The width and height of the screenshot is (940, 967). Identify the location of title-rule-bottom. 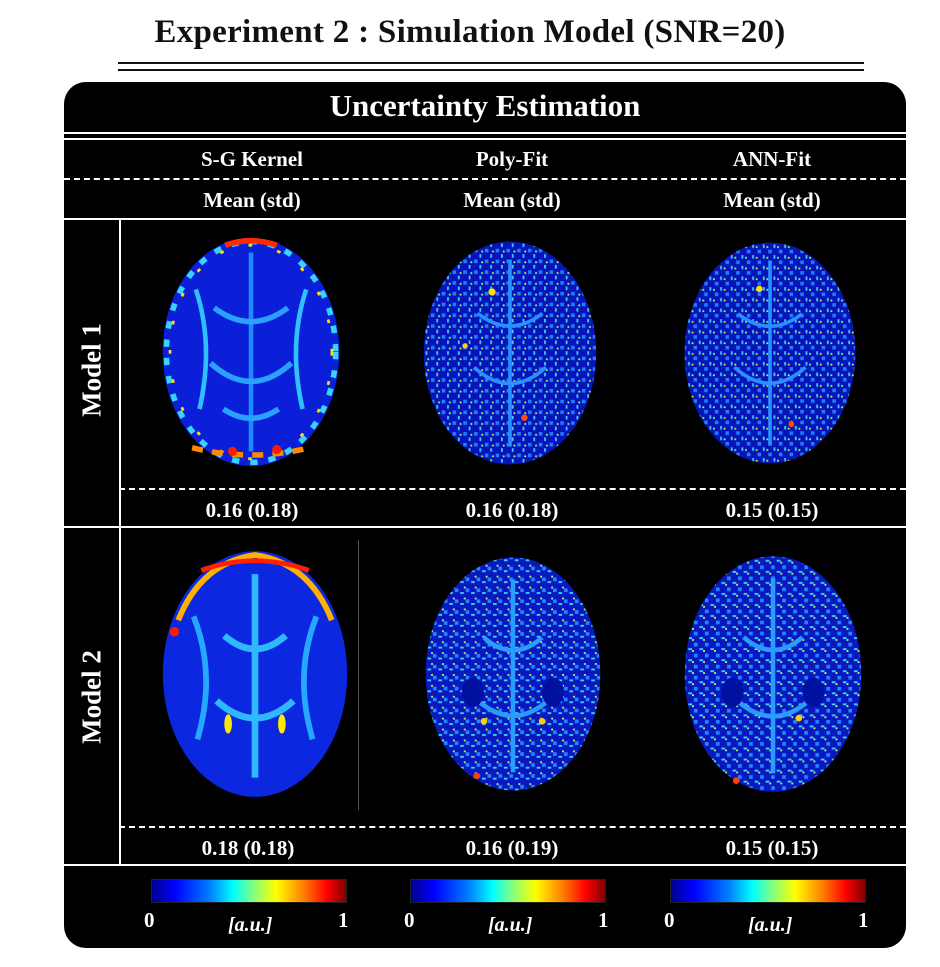
(491, 70).